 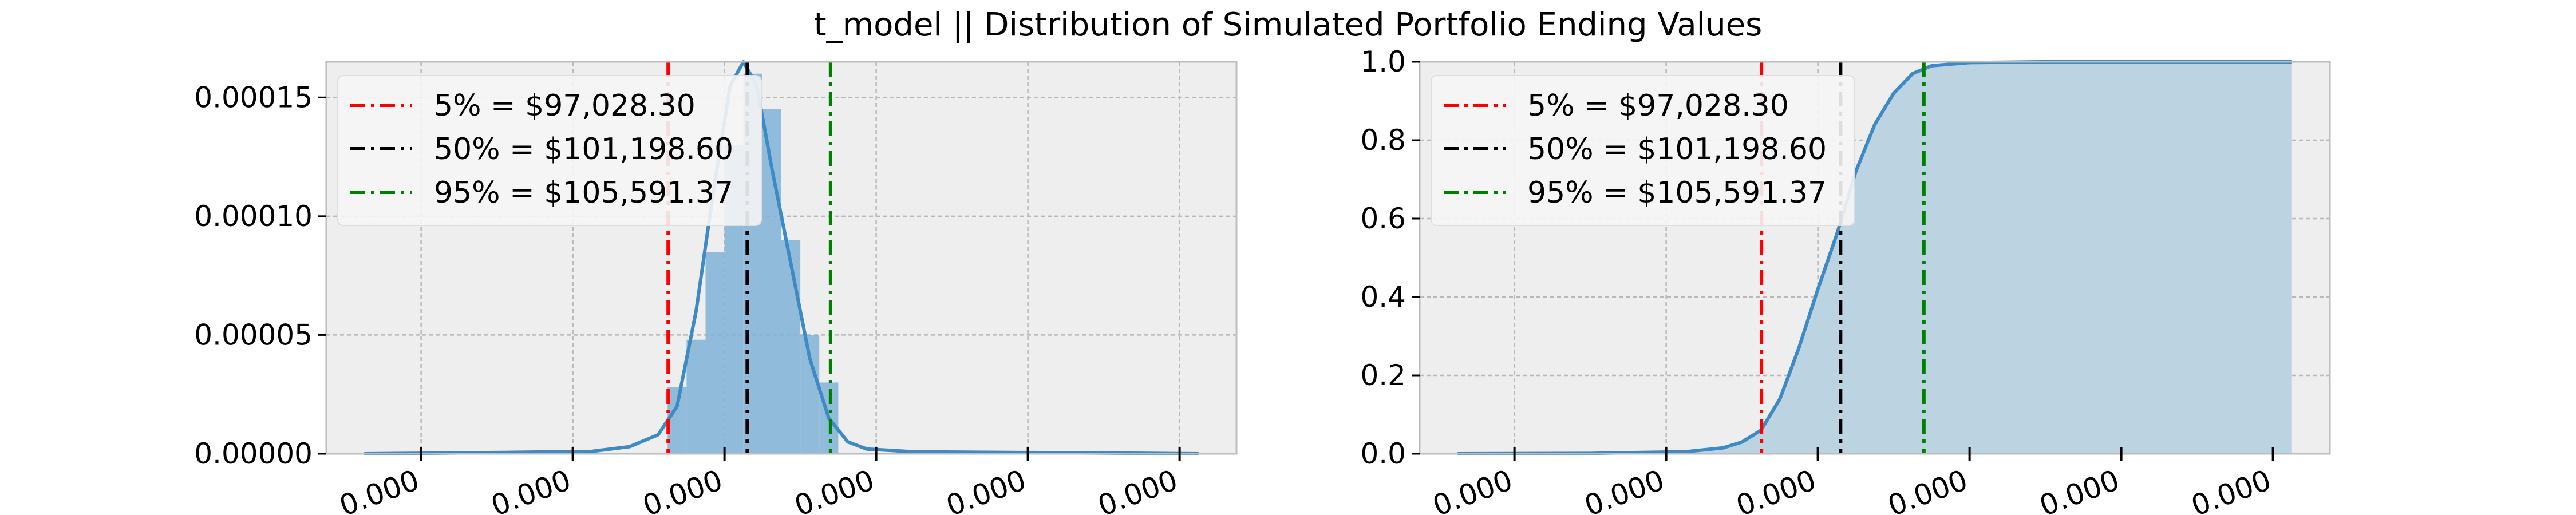 I want to click on y-tick-label: 0.00000, so click(x=253, y=453).